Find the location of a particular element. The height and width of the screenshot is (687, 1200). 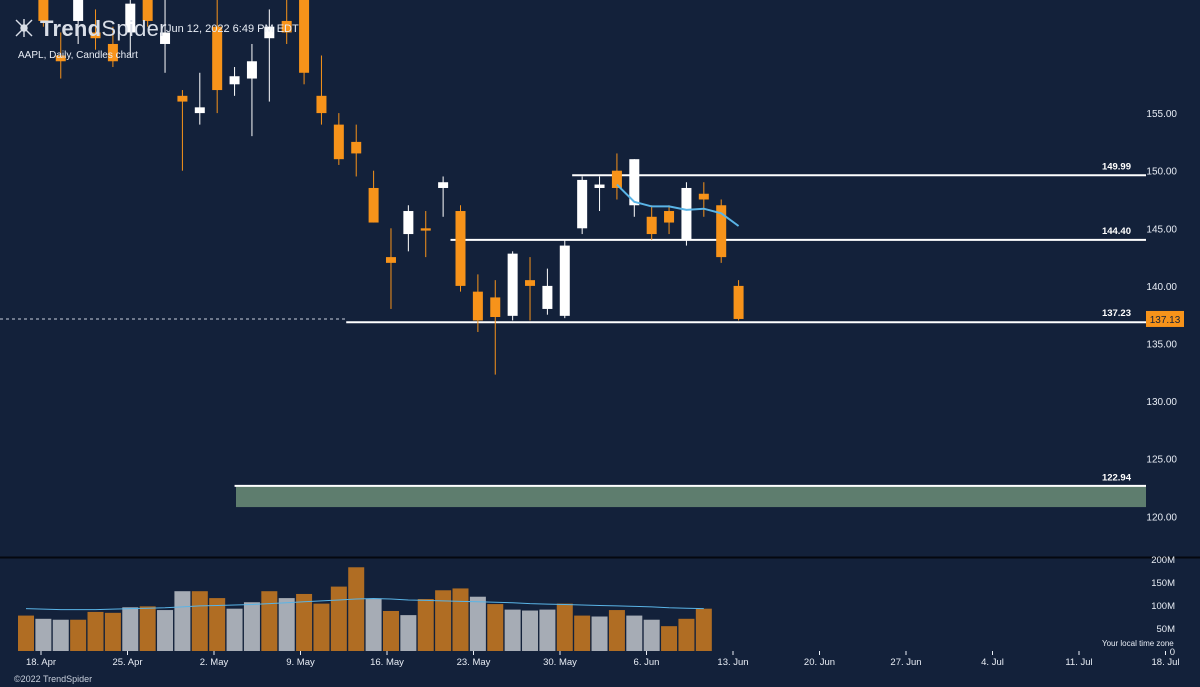

price-tick-label: 135.00 is located at coordinates (1161, 345).